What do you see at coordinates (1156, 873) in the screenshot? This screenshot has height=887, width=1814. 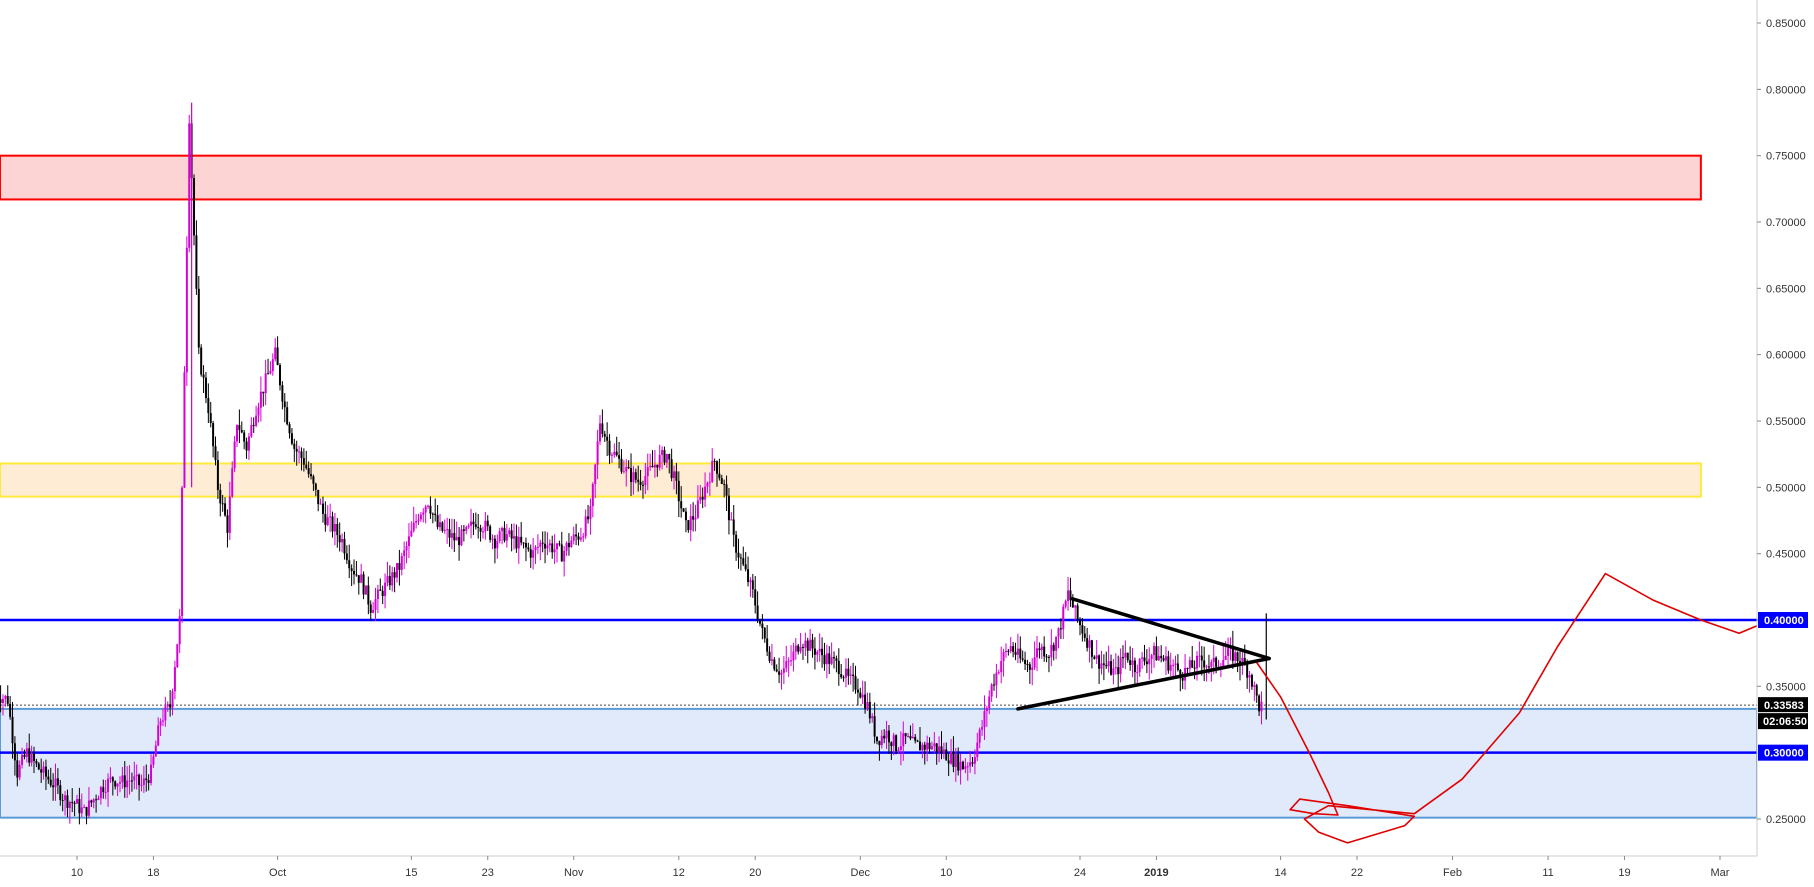 I see `x-tick-label: 2019` at bounding box center [1156, 873].